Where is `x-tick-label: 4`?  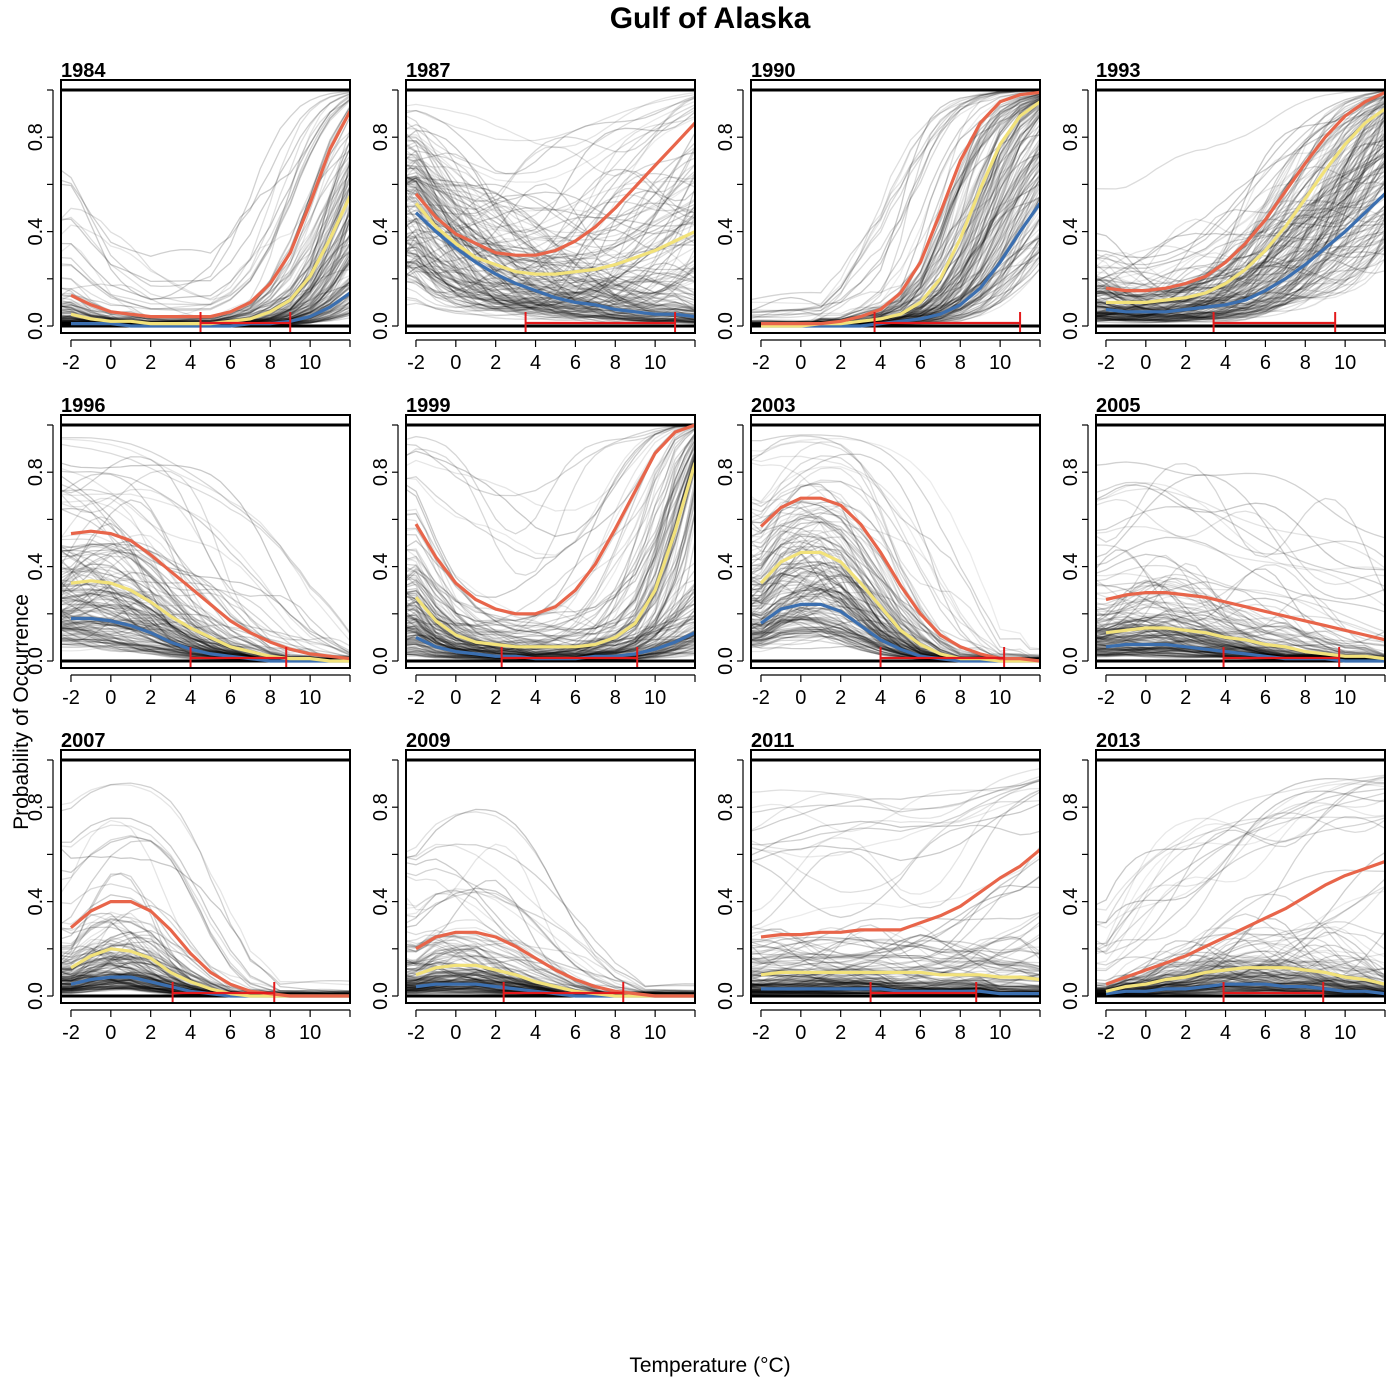
x-tick-label: 4 is located at coordinates (190, 698).